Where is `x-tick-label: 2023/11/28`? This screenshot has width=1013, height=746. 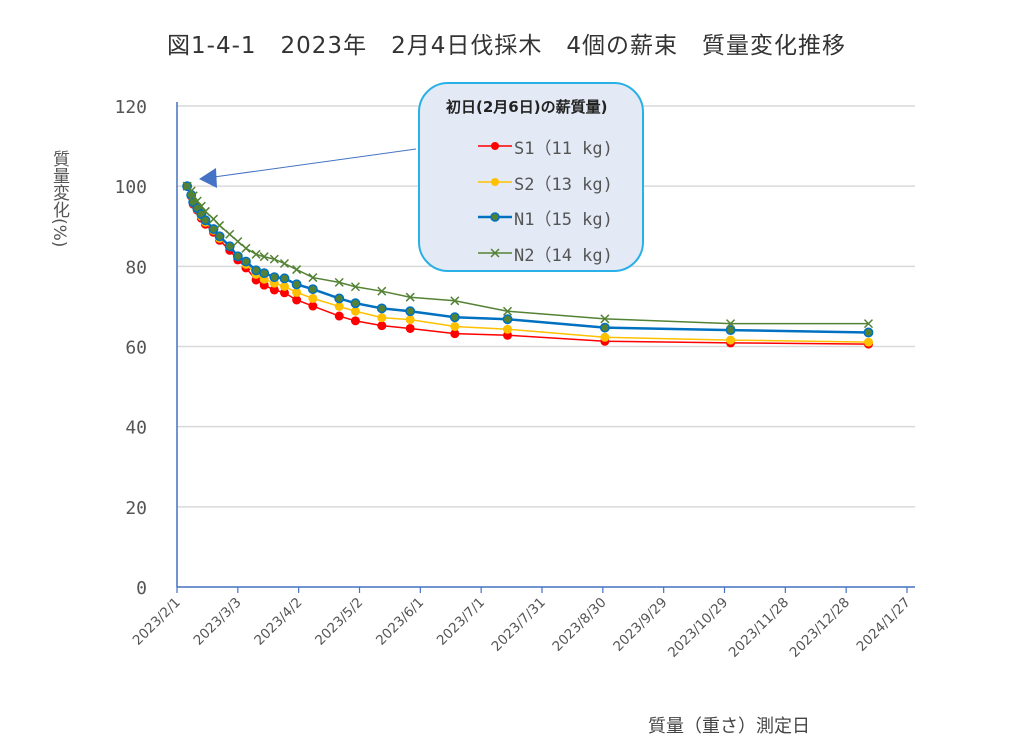 x-tick-label: 2023/11/28 is located at coordinates (759, 628).